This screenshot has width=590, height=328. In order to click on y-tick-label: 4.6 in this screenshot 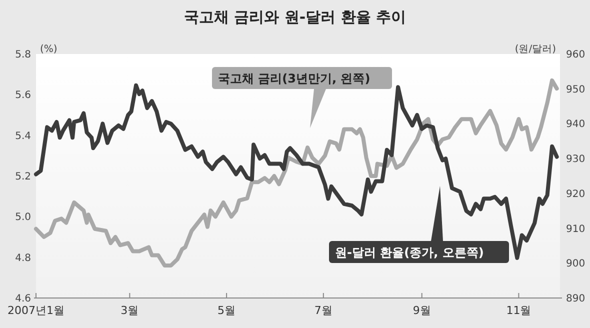, I will do `click(23, 299)`.